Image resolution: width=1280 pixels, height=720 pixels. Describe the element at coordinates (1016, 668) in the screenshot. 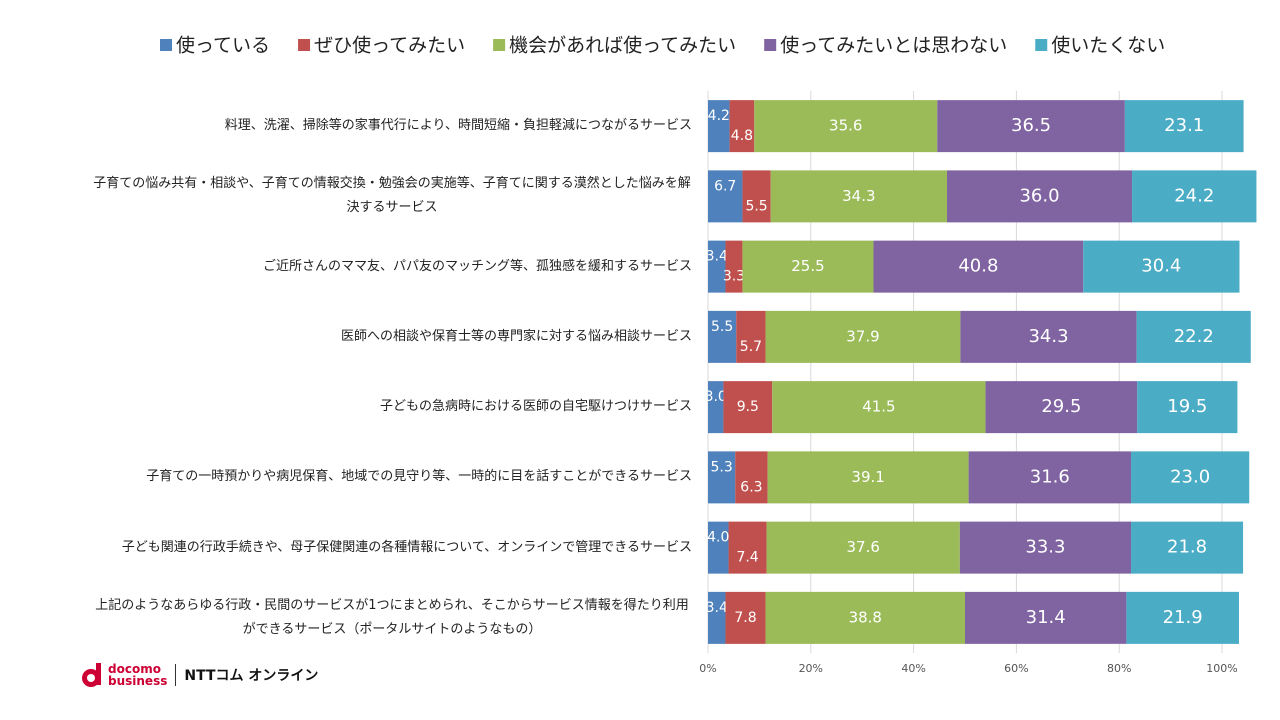

I see `x-tick-label: 60%` at that location.